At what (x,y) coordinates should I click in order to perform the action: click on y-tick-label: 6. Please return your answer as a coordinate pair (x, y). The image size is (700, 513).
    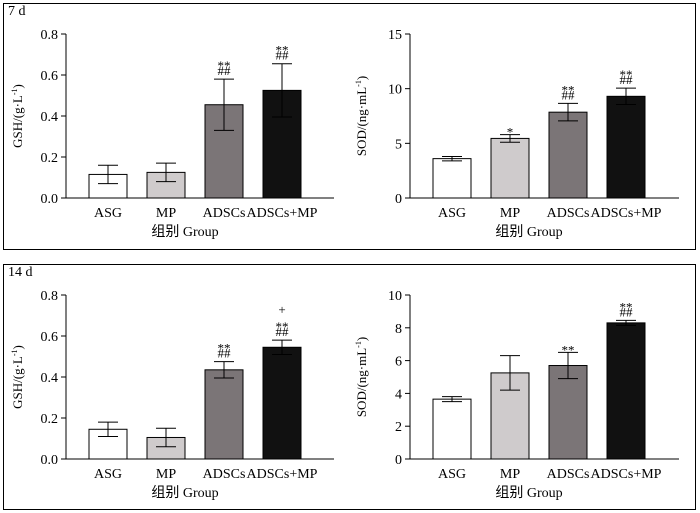
    Looking at the image, I should click on (398, 362).